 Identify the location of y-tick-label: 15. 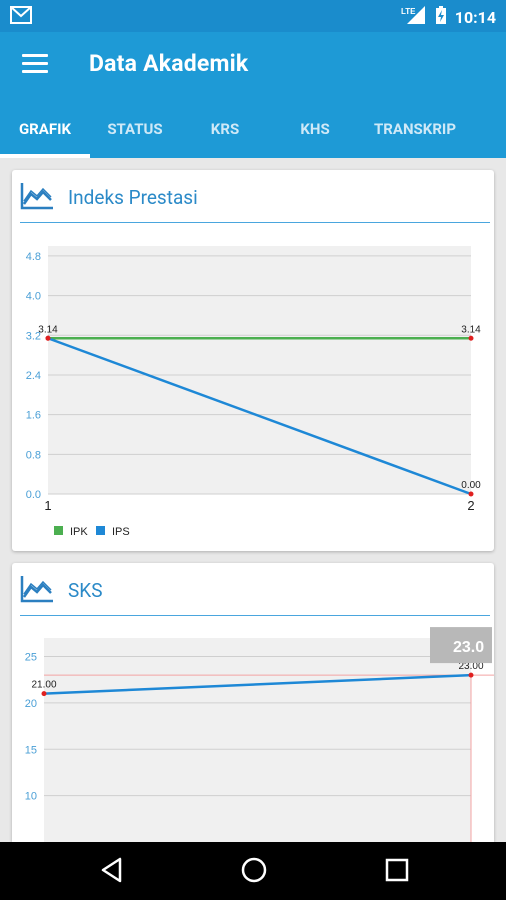
(31, 750).